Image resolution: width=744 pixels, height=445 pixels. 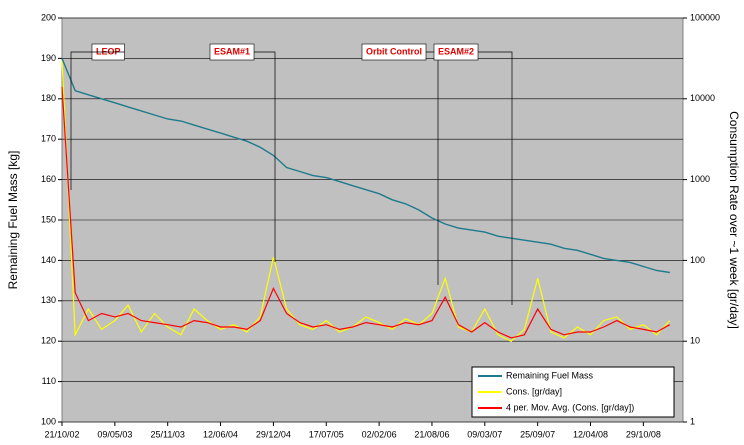 I want to click on y-tick-label: 150, so click(x=48, y=219).